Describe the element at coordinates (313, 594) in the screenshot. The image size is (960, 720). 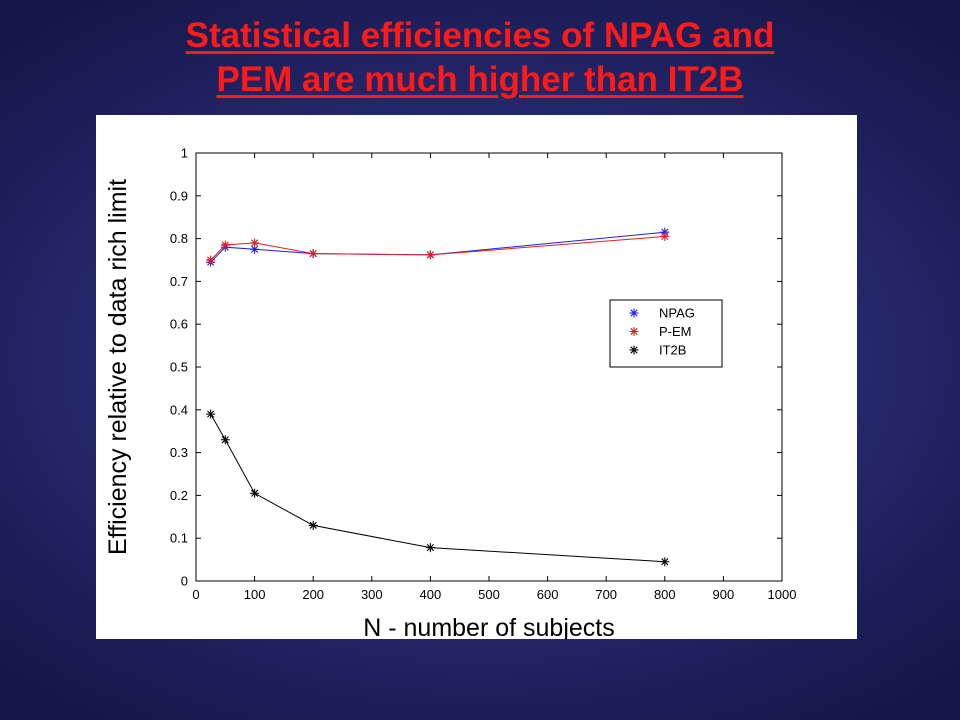
I see `x-tick-label: 200` at that location.